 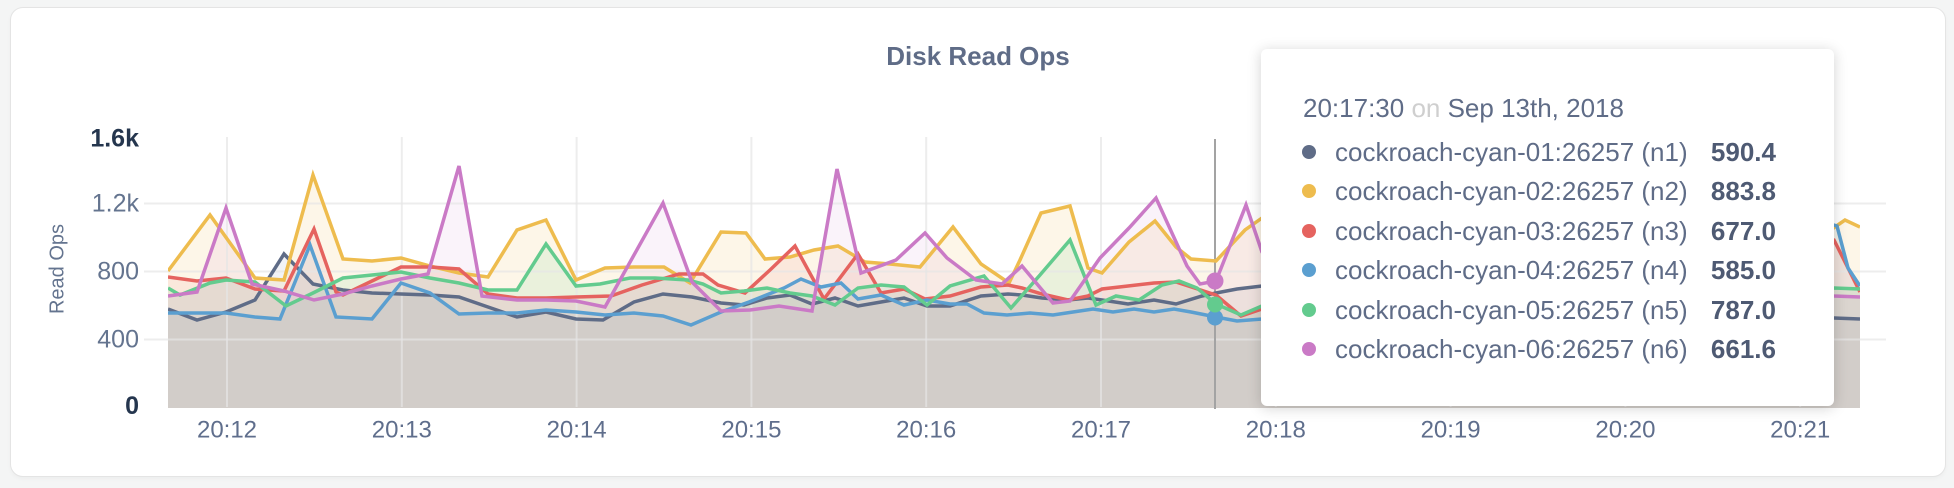 What do you see at coordinates (116, 204) in the screenshot?
I see `svg-text: 1.2k` at bounding box center [116, 204].